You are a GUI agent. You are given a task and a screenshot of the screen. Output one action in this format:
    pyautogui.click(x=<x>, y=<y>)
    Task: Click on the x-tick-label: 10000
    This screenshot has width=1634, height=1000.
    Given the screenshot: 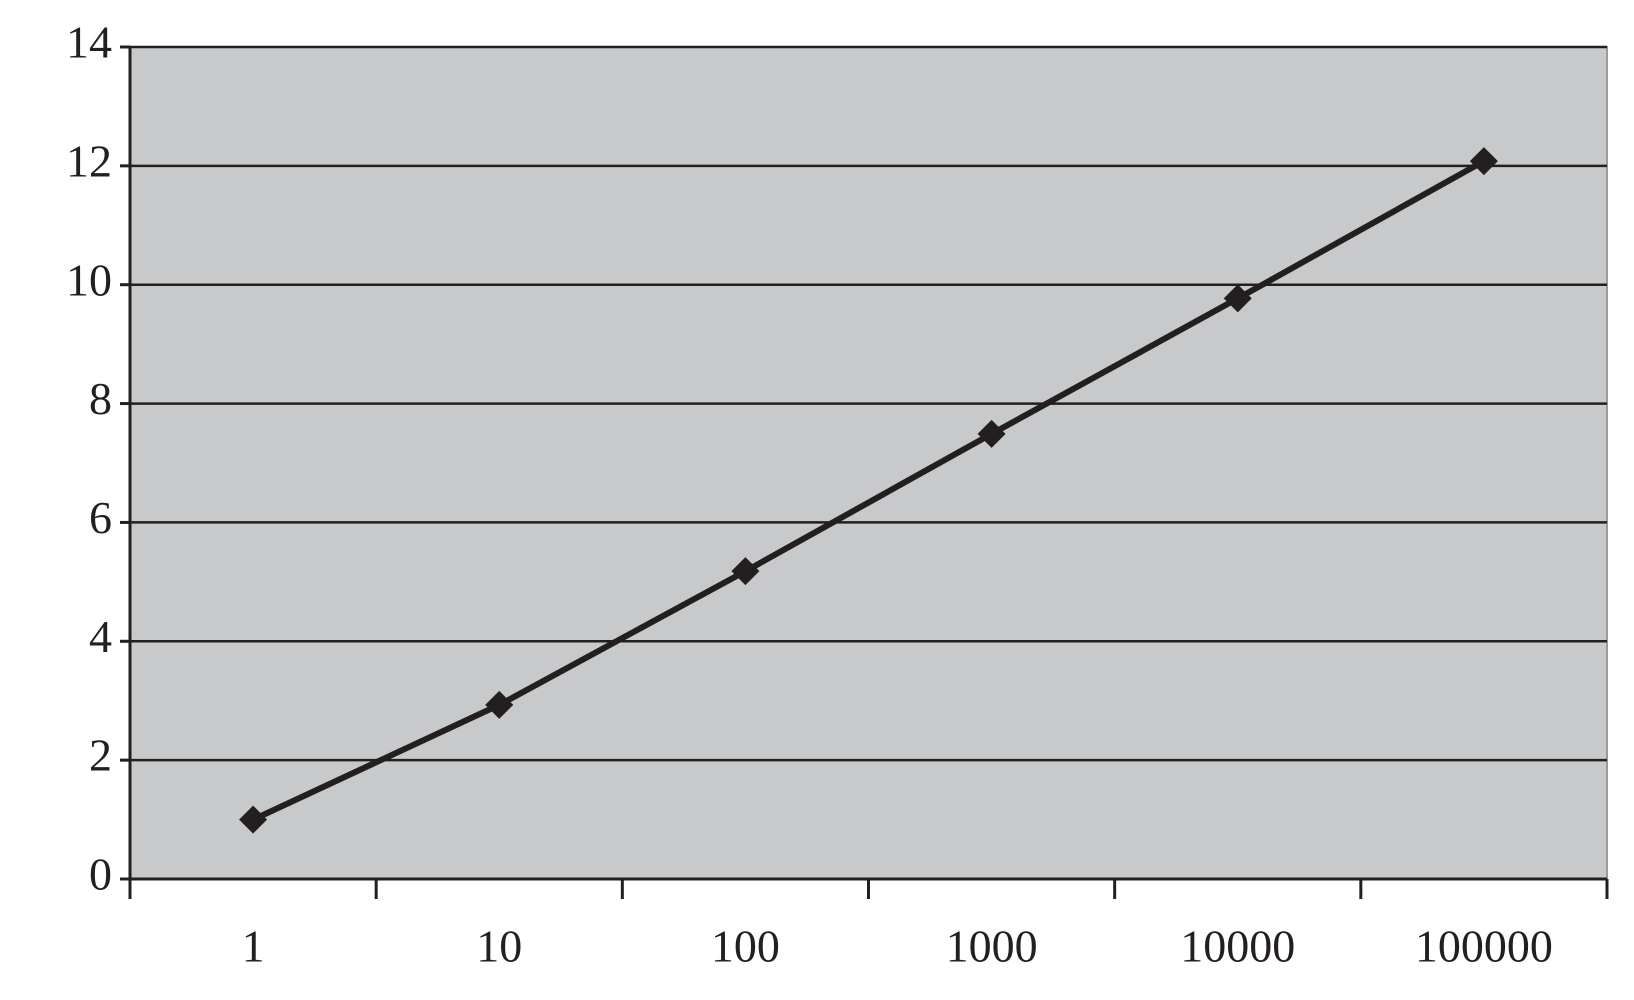 What is the action you would take?
    pyautogui.click(x=1237, y=946)
    